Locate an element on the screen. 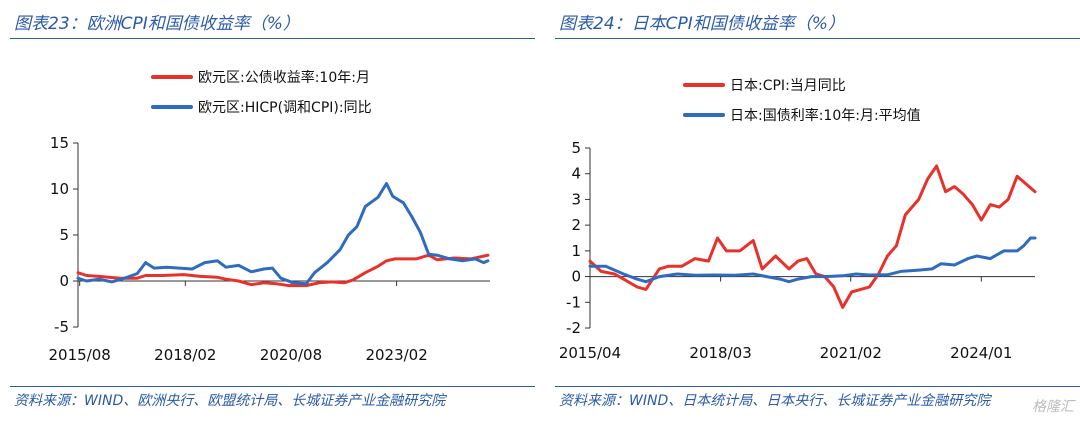  x-tick-label: 2015/08 is located at coordinates (80, 355).